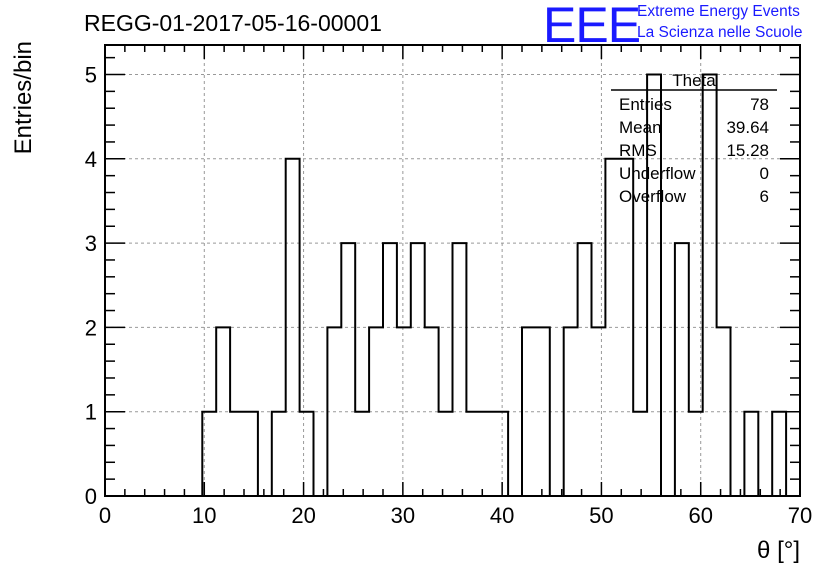  I want to click on logo-text-line2: La Scienza nelle Scuole, so click(720, 32).